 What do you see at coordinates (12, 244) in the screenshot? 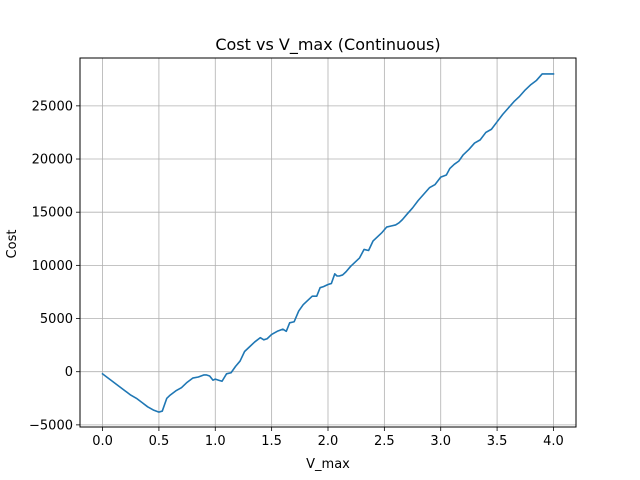
I see `y-axis-label: Cost` at bounding box center [12, 244].